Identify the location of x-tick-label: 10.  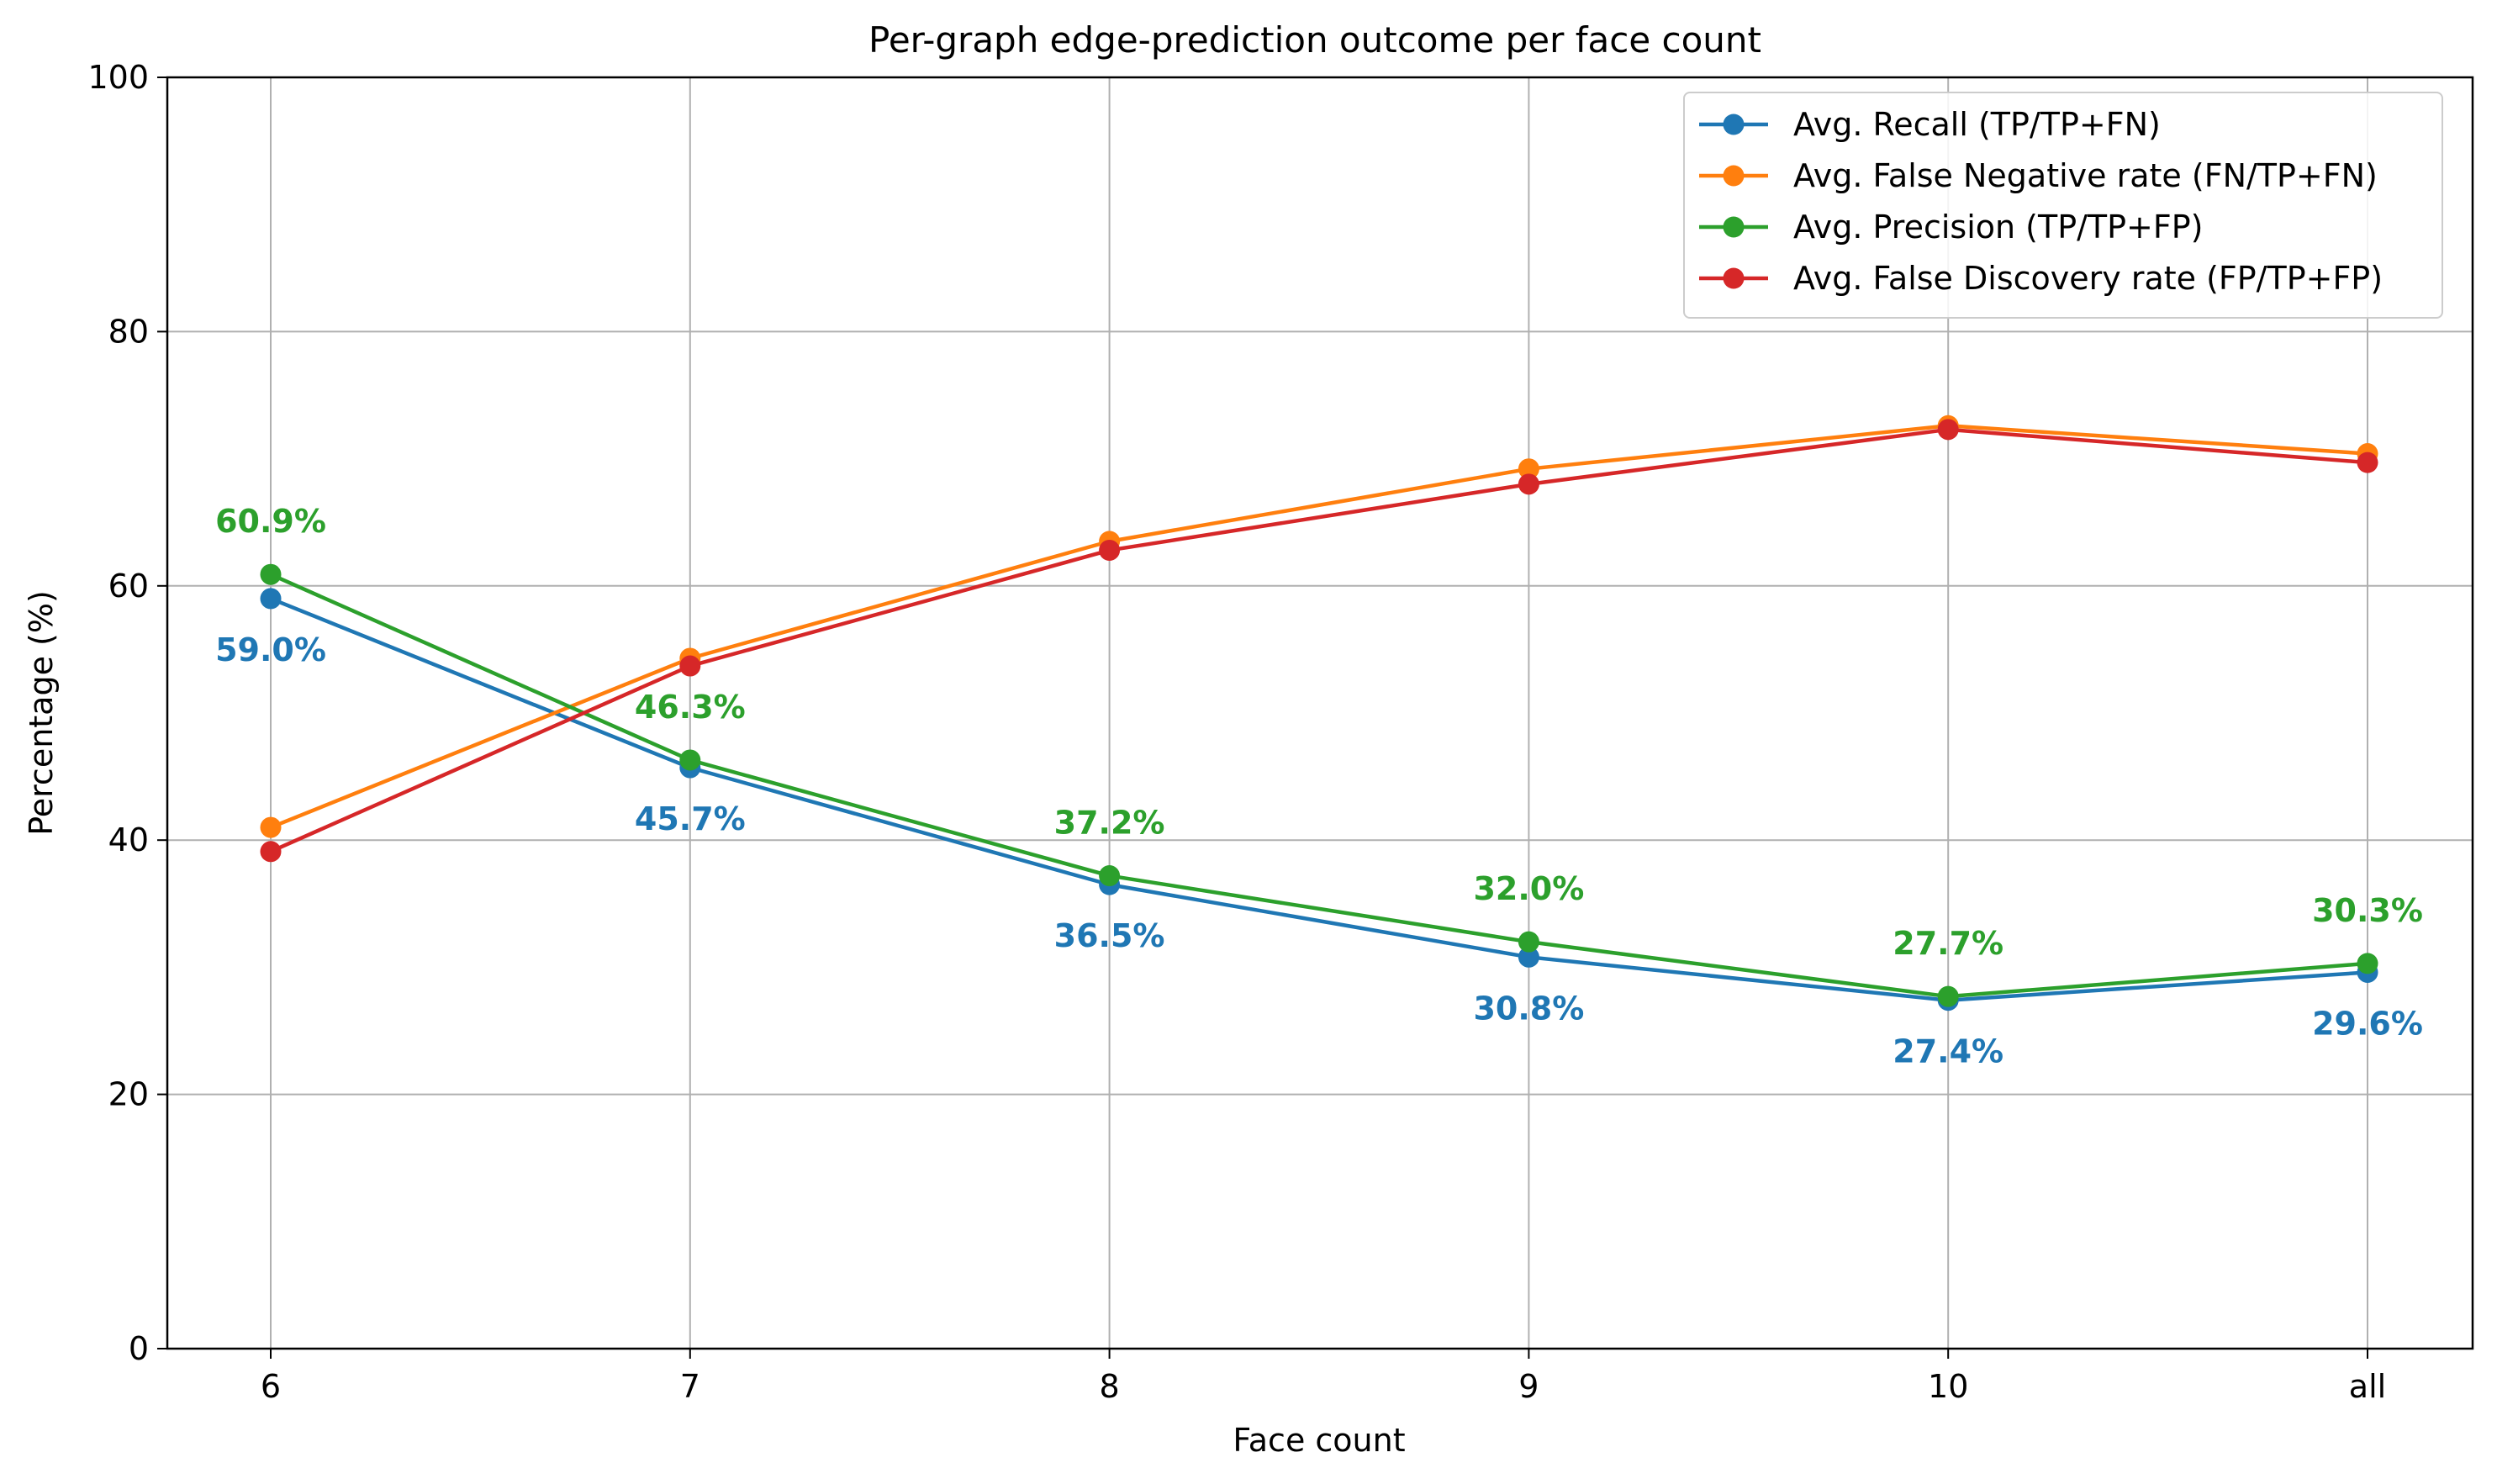
(1948, 1386).